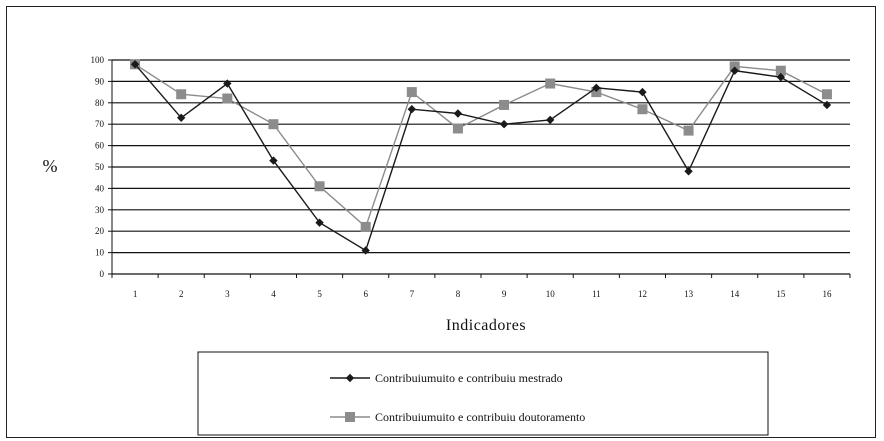 This screenshot has width=884, height=441. What do you see at coordinates (365, 294) in the screenshot?
I see `x-tick-label: 6` at bounding box center [365, 294].